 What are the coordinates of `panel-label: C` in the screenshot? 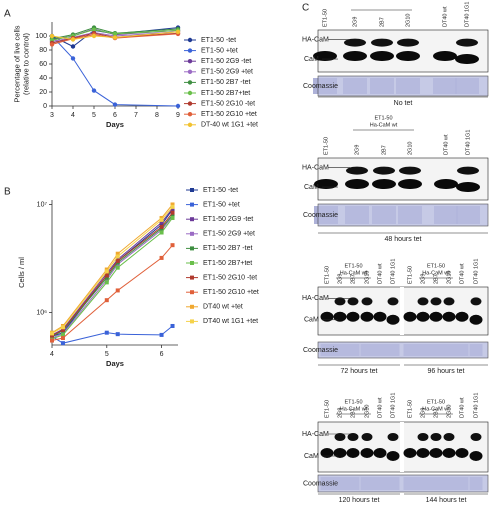 It's located at (305, 8).